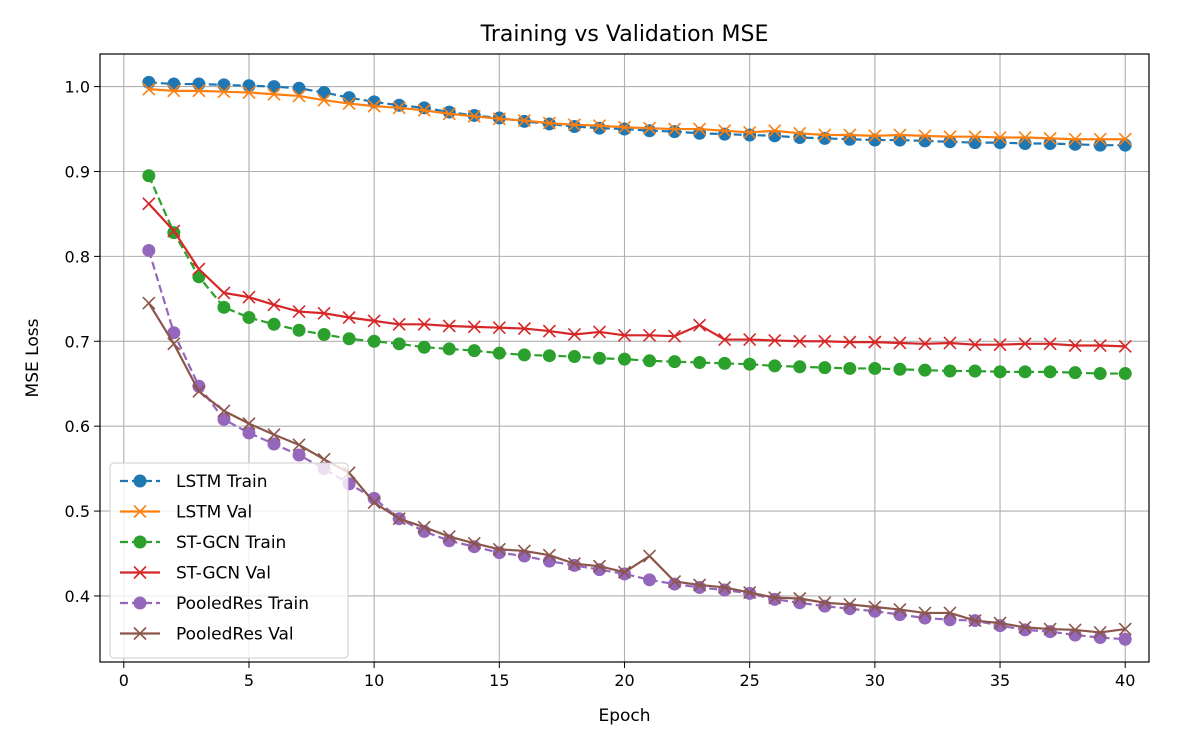  Describe the element at coordinates (235, 635) in the screenshot. I see `legend-label: PooledRes Val` at that location.